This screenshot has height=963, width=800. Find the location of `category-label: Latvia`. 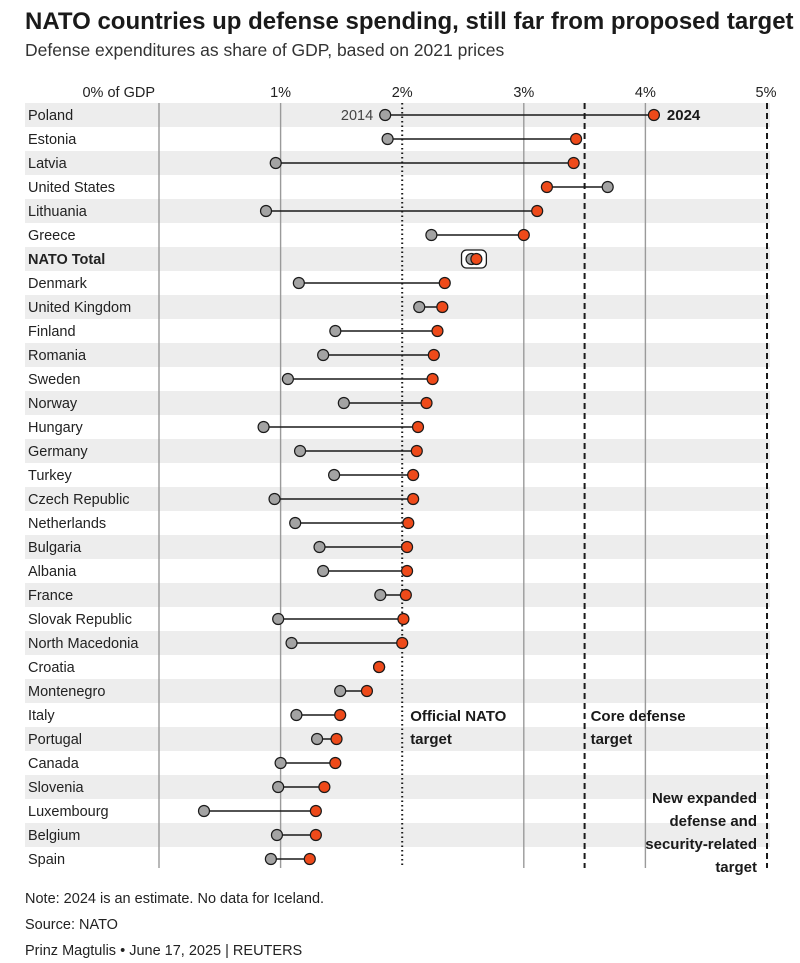

category-label: Latvia is located at coordinates (48, 164).